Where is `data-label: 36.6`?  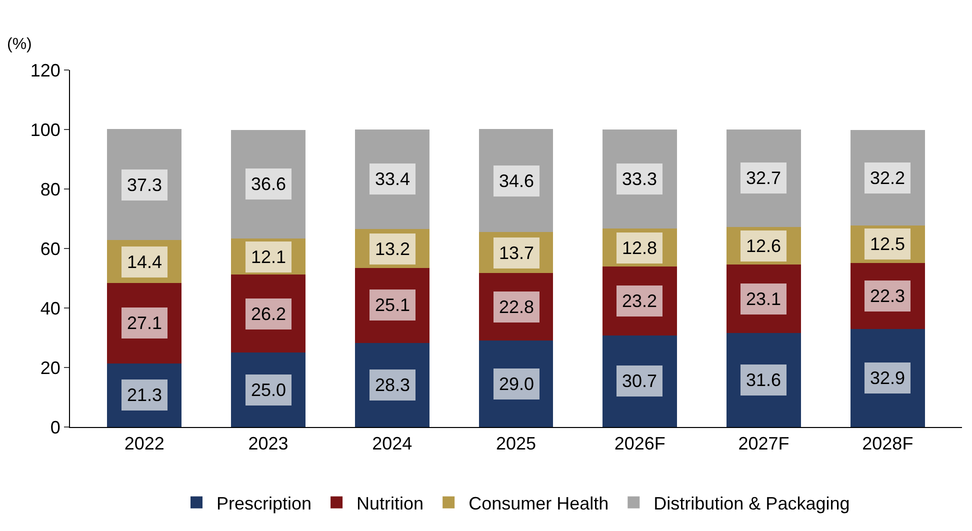 data-label: 36.6 is located at coordinates (268, 184).